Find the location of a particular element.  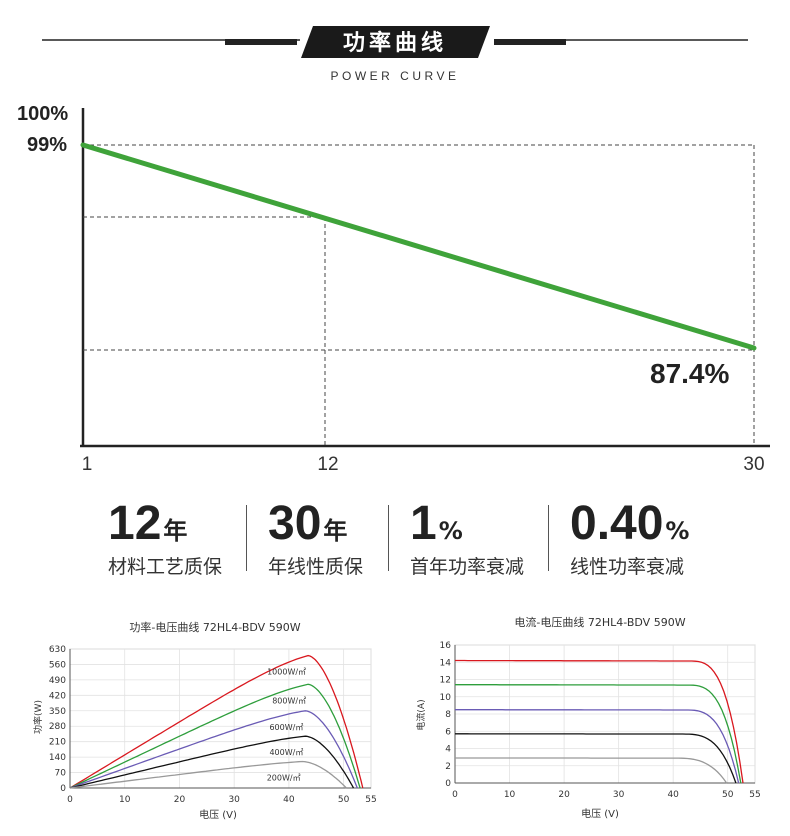

pv-chart-ylabel: 功率(W) is located at coordinates (38, 717).